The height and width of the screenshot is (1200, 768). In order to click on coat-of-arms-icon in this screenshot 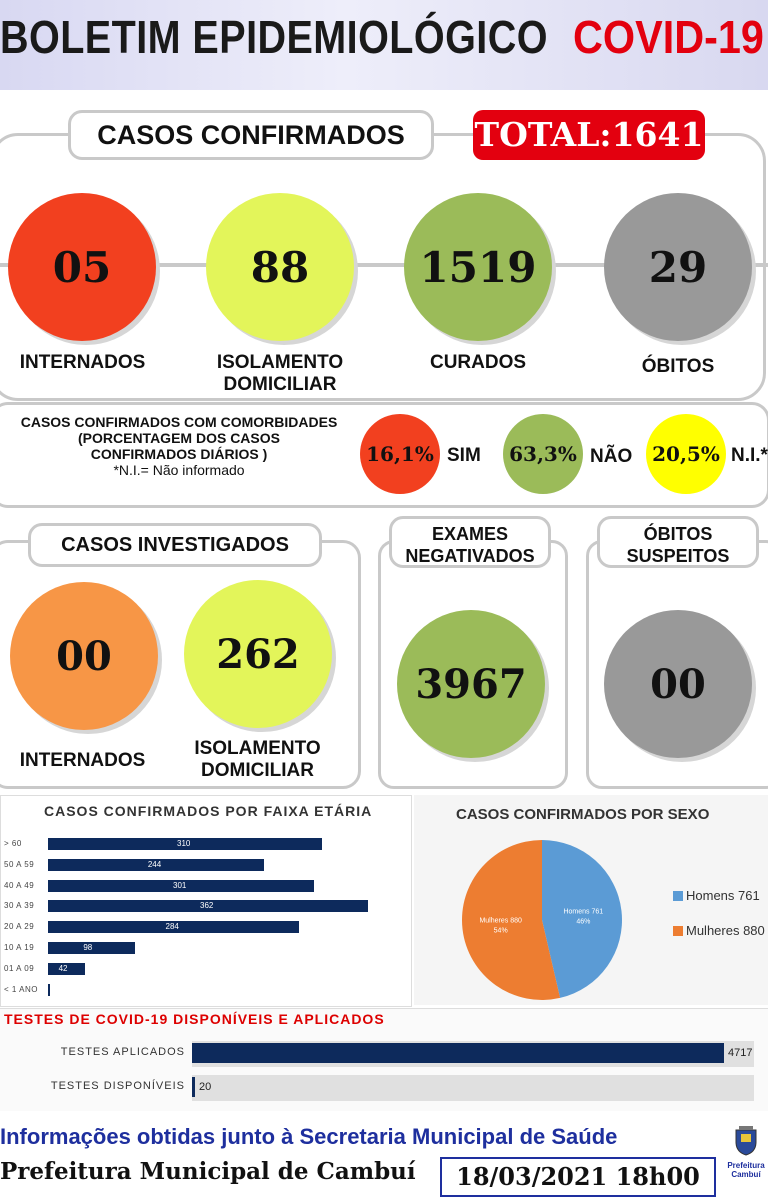, I will do `click(746, 1141)`.